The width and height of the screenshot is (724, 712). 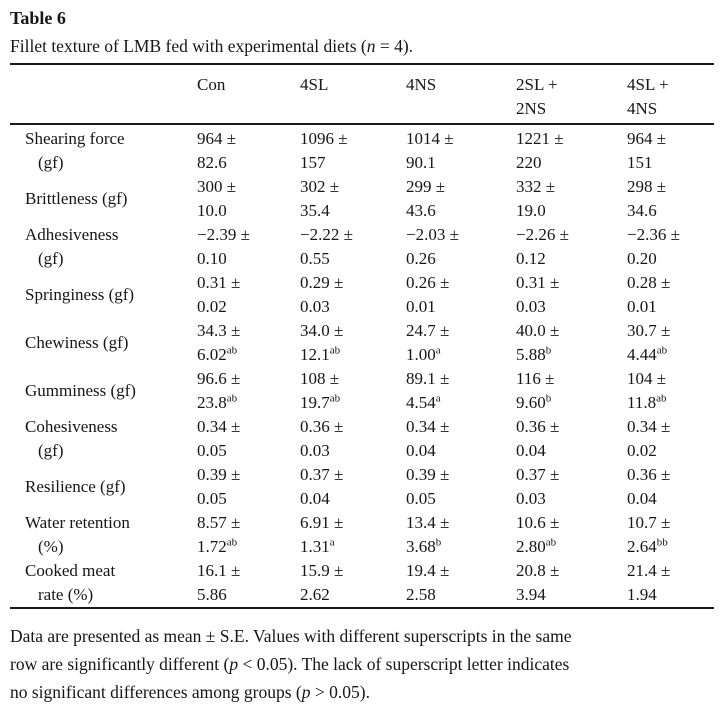 What do you see at coordinates (248, 247) in the screenshot?
I see `value-cell: −2.39 ± 0.10` at bounding box center [248, 247].